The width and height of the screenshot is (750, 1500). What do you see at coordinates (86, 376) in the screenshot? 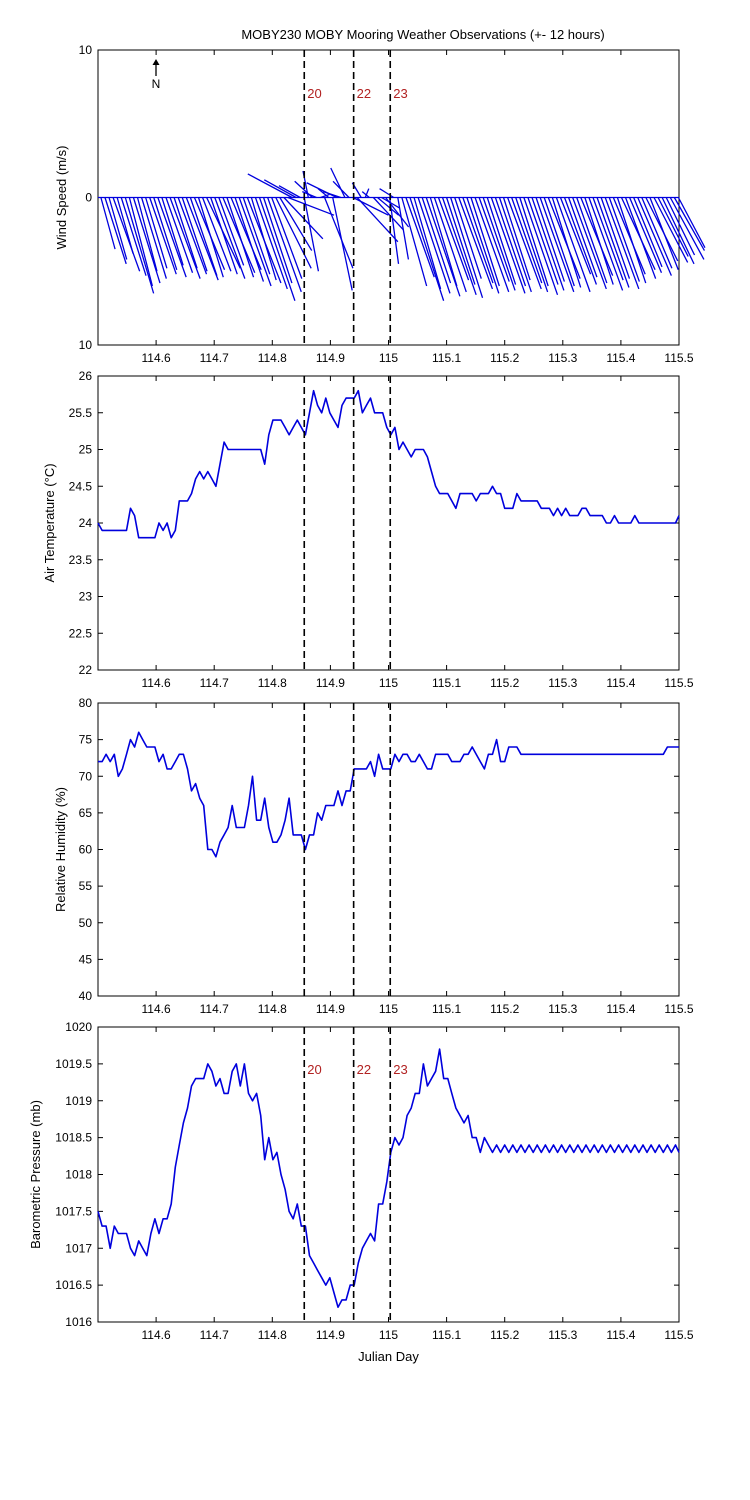
I see `y-tick-label: 26` at bounding box center [86, 376].